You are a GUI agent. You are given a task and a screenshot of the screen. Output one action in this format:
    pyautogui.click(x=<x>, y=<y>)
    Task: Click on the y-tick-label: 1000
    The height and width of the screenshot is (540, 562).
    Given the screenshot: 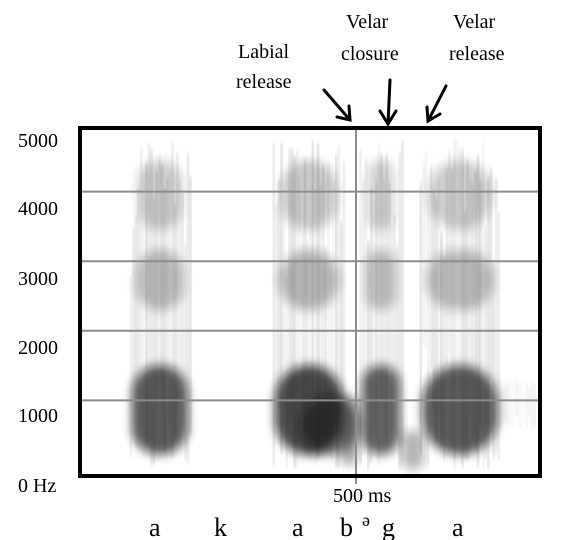 What is the action you would take?
    pyautogui.click(x=38, y=416)
    